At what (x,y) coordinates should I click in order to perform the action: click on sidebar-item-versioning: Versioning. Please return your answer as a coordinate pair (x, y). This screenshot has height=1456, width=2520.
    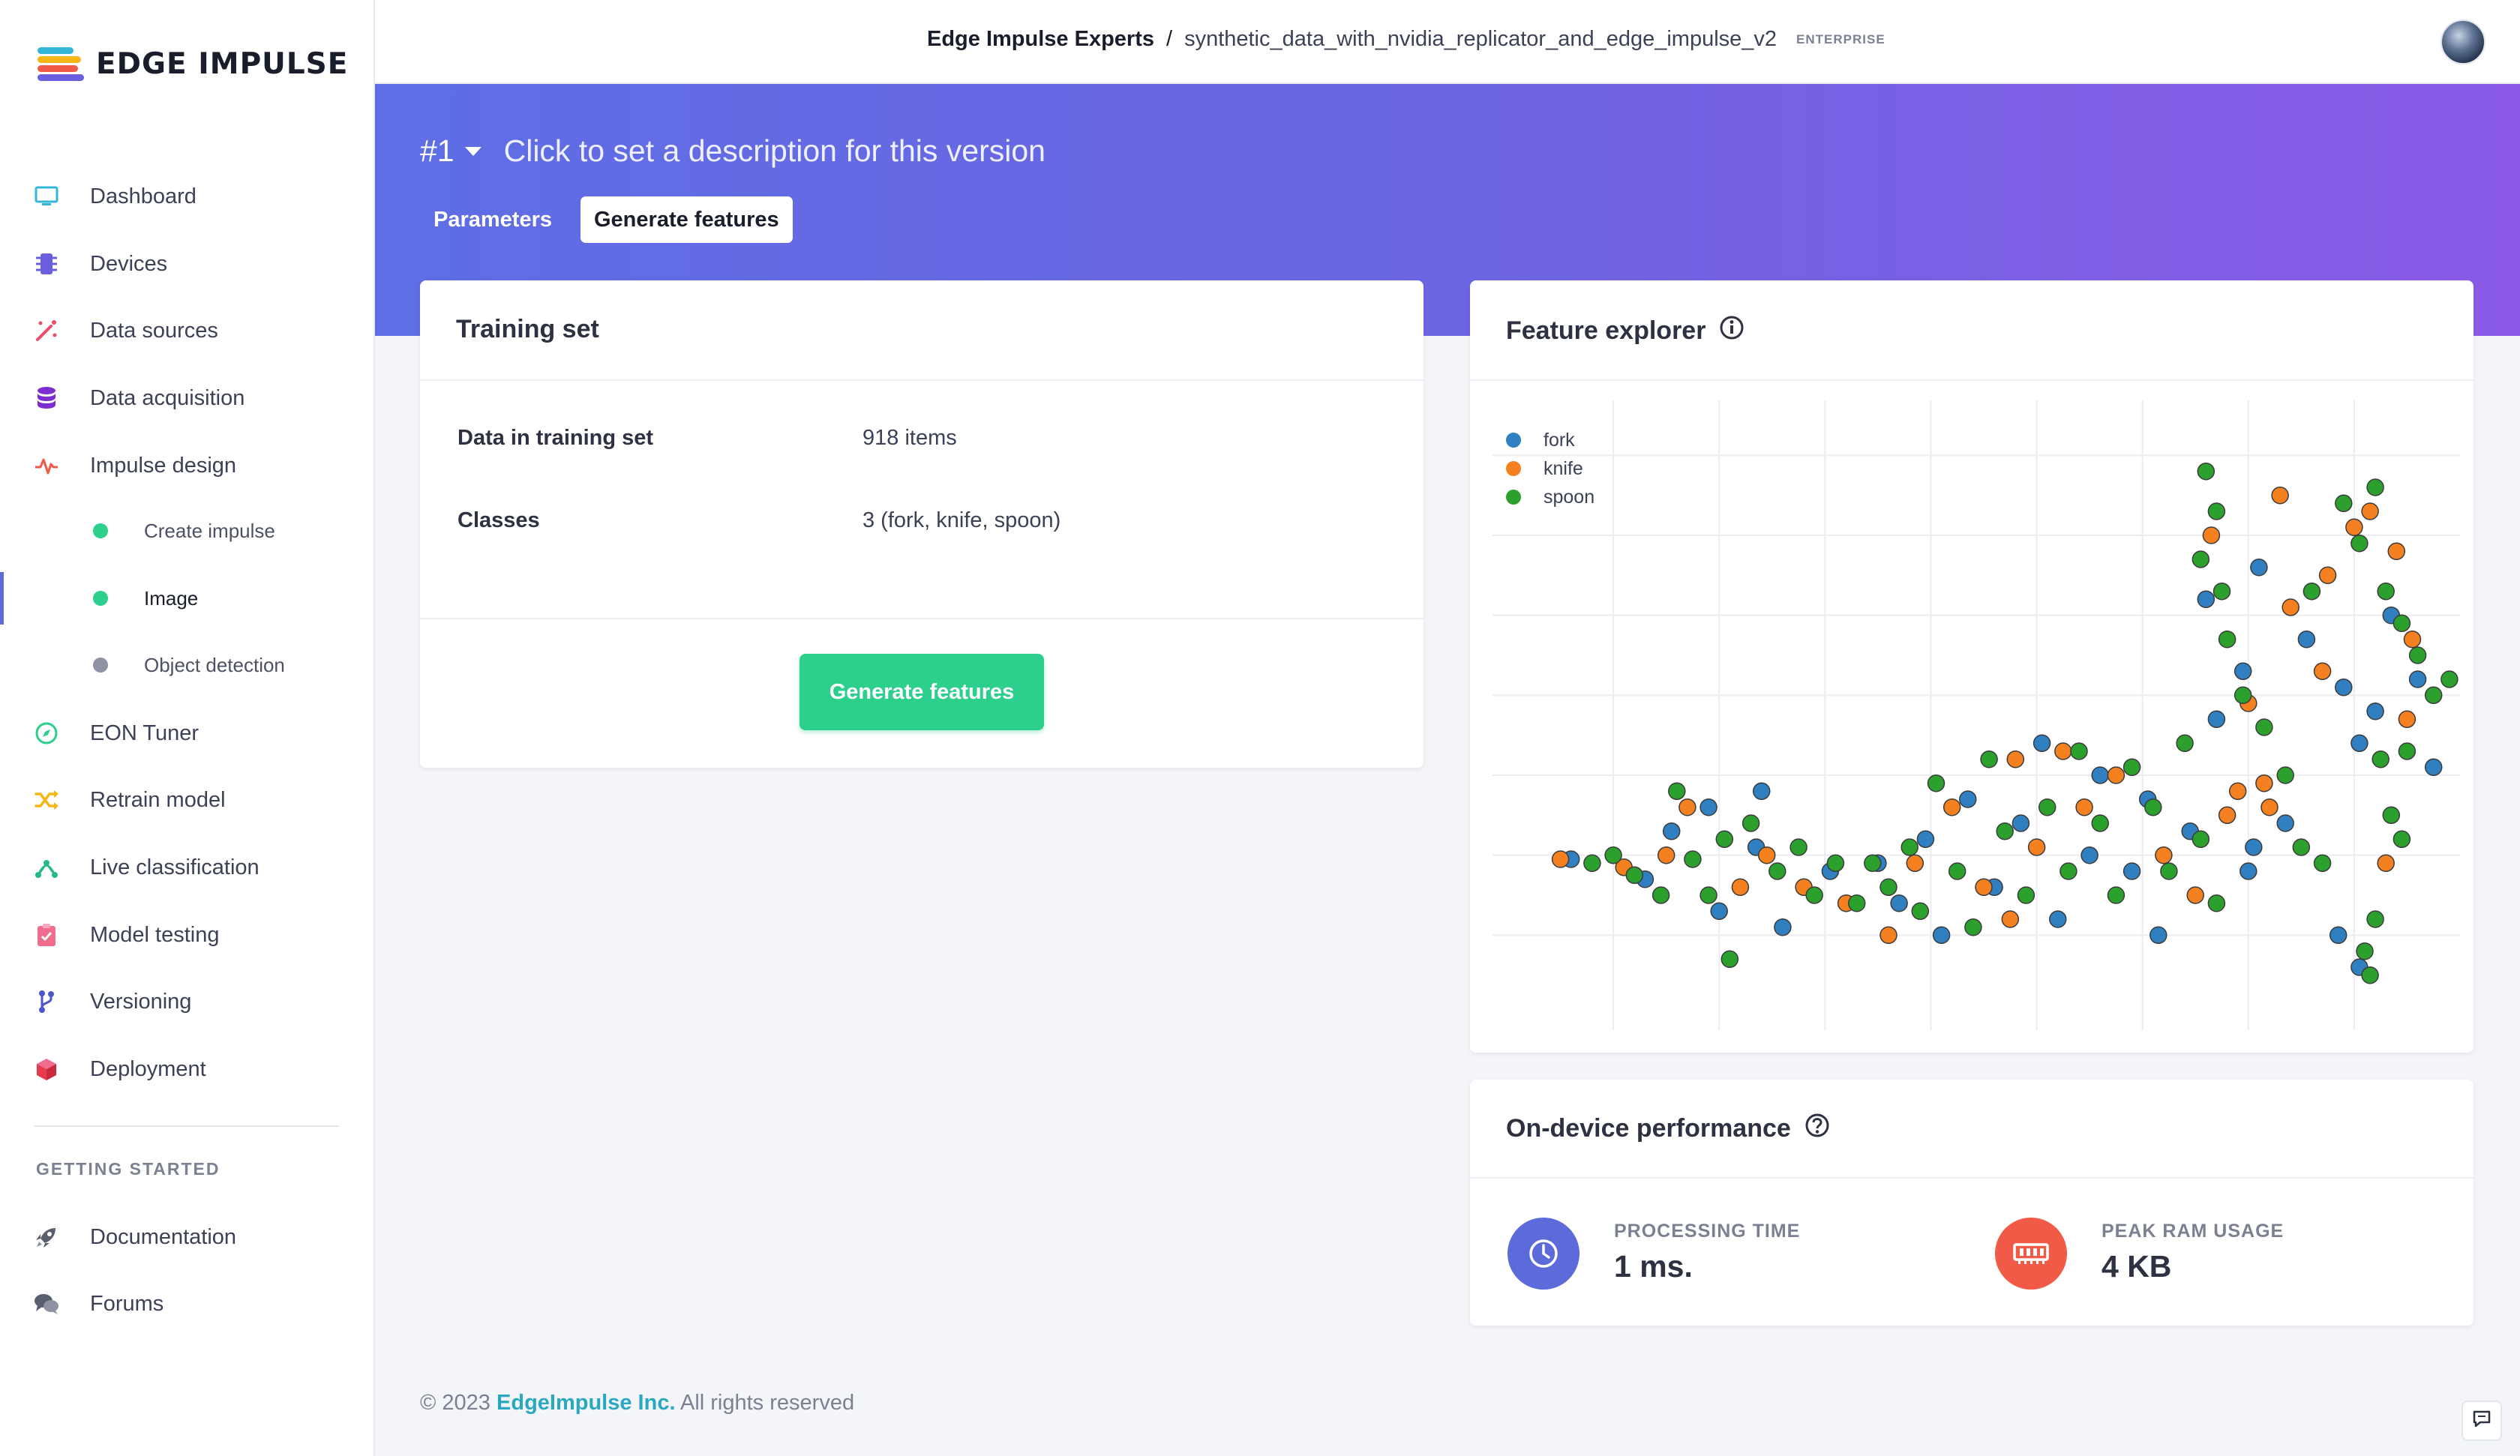
    Looking at the image, I should click on (187, 1001).